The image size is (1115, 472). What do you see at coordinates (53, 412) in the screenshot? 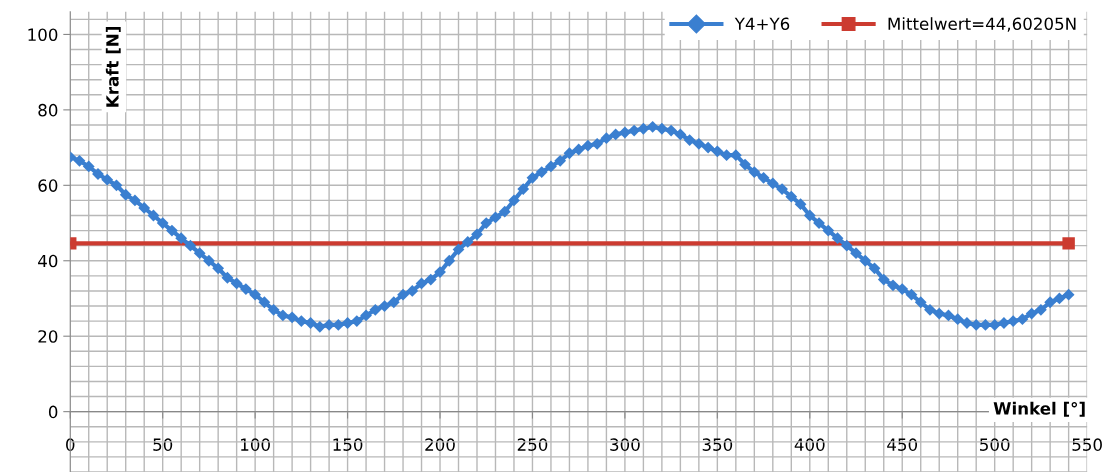
I see `y-tick-label: 0` at bounding box center [53, 412].